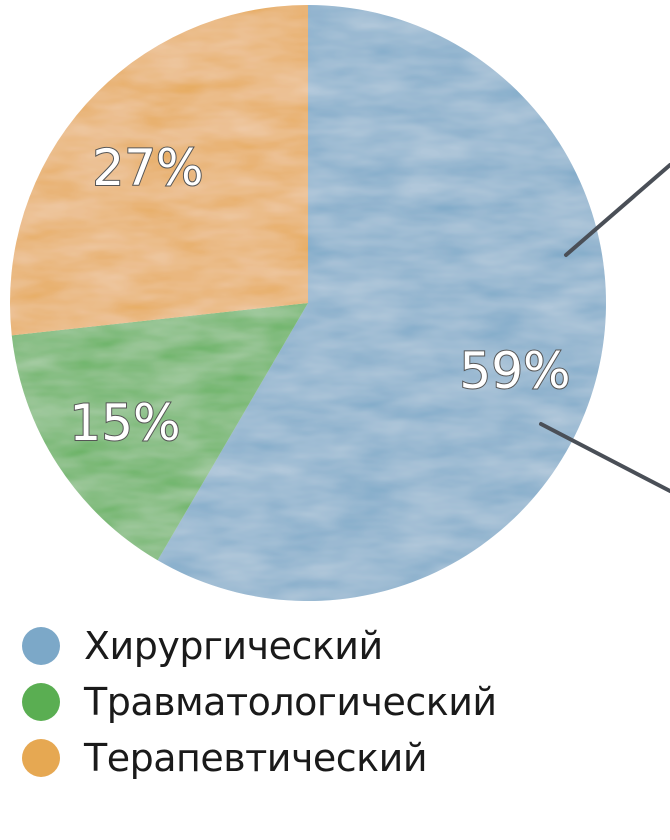  Describe the element at coordinates (41, 646) in the screenshot. I see `legend-swatch-surgical` at that location.